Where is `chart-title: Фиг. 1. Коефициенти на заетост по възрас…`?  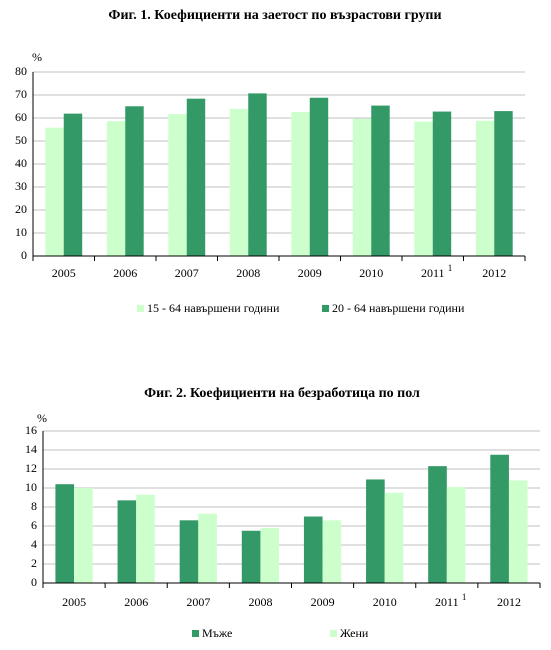
chart-title: Фиг. 1. Коефициенти на заетост по възрас… is located at coordinates (274, 15).